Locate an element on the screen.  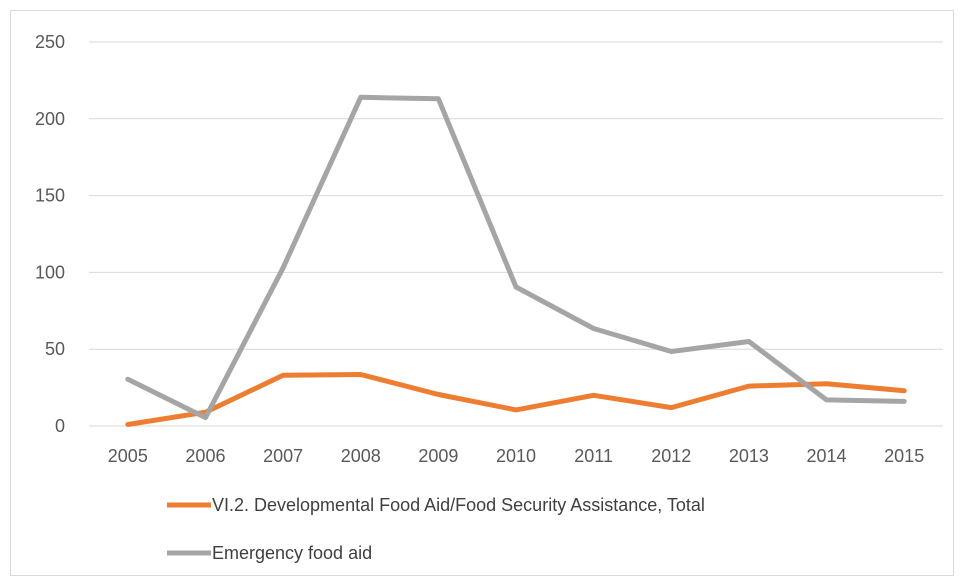
x-tick-label: 2008 is located at coordinates (361, 456).